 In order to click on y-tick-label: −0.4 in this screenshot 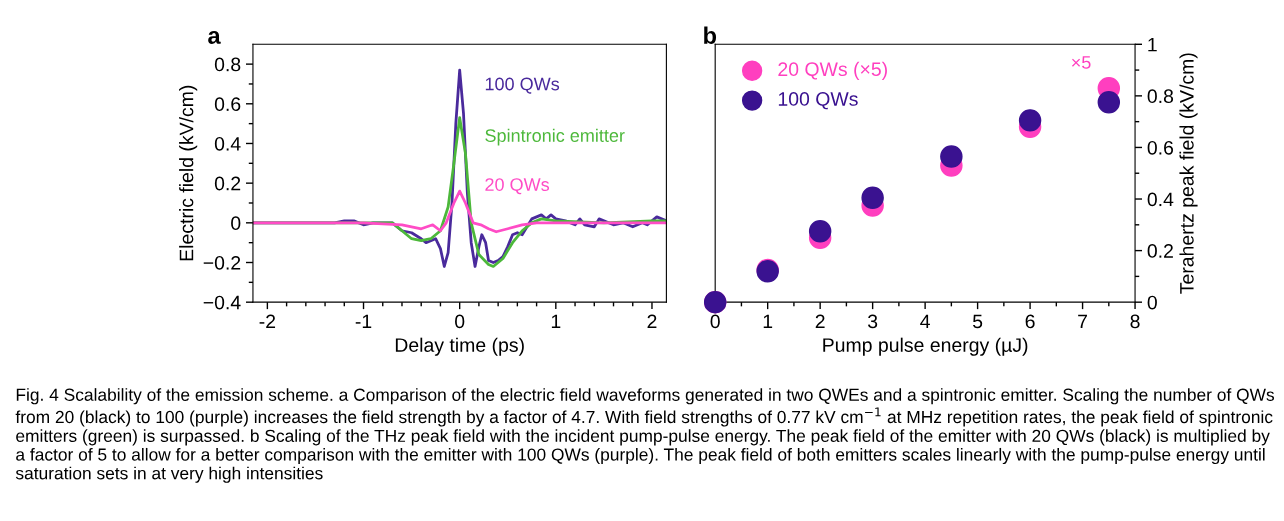, I will do `click(222, 302)`.